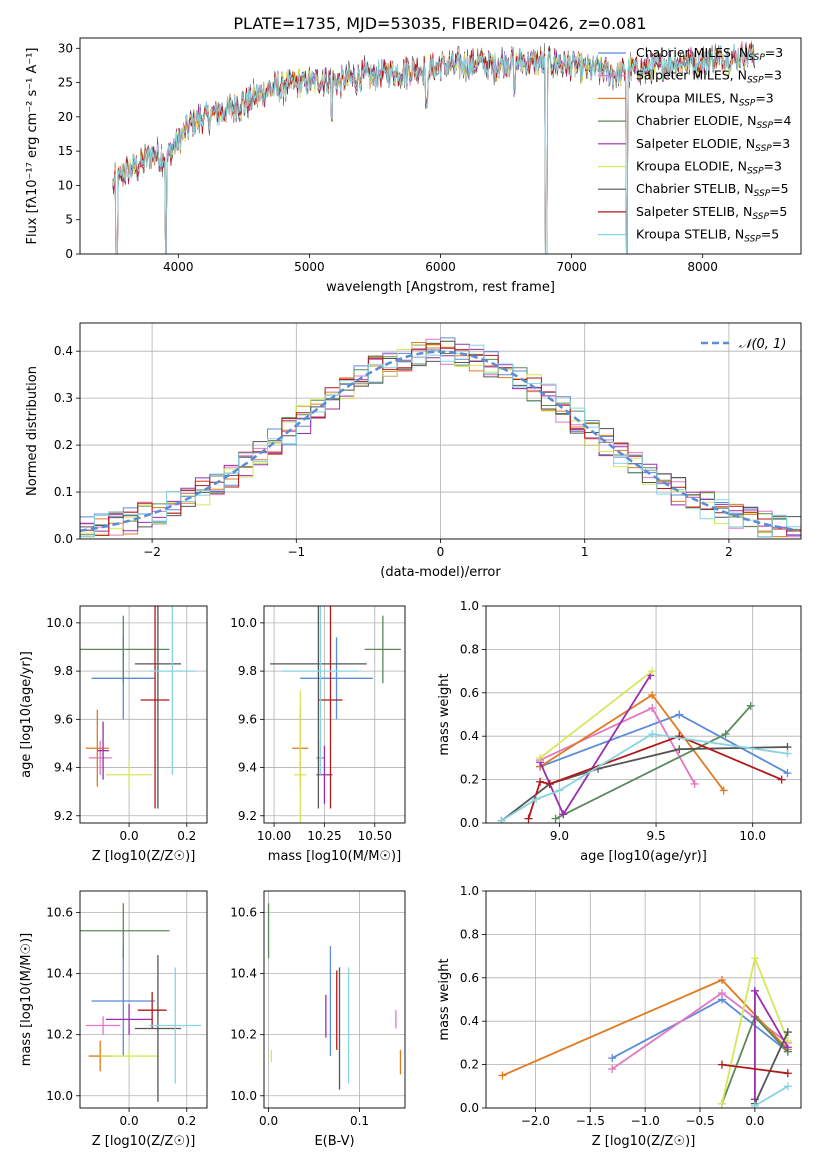  Describe the element at coordinates (334, 999) in the screenshot. I see `plot-area-mass-vs-EBV` at that location.